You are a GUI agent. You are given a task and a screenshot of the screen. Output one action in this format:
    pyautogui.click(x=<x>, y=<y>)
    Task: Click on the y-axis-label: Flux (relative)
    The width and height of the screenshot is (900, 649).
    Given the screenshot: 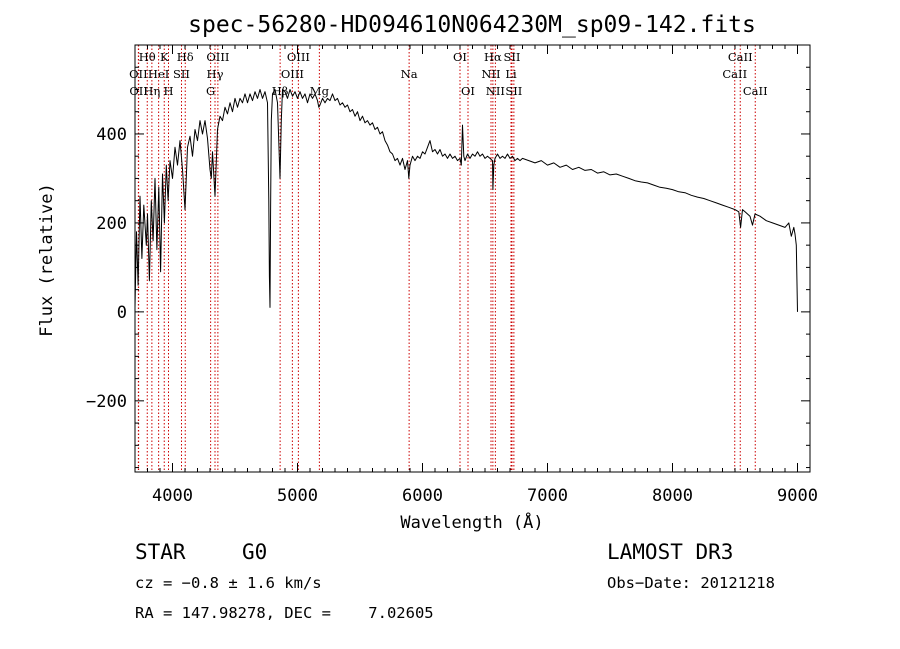 What is the action you would take?
    pyautogui.click(x=47, y=260)
    